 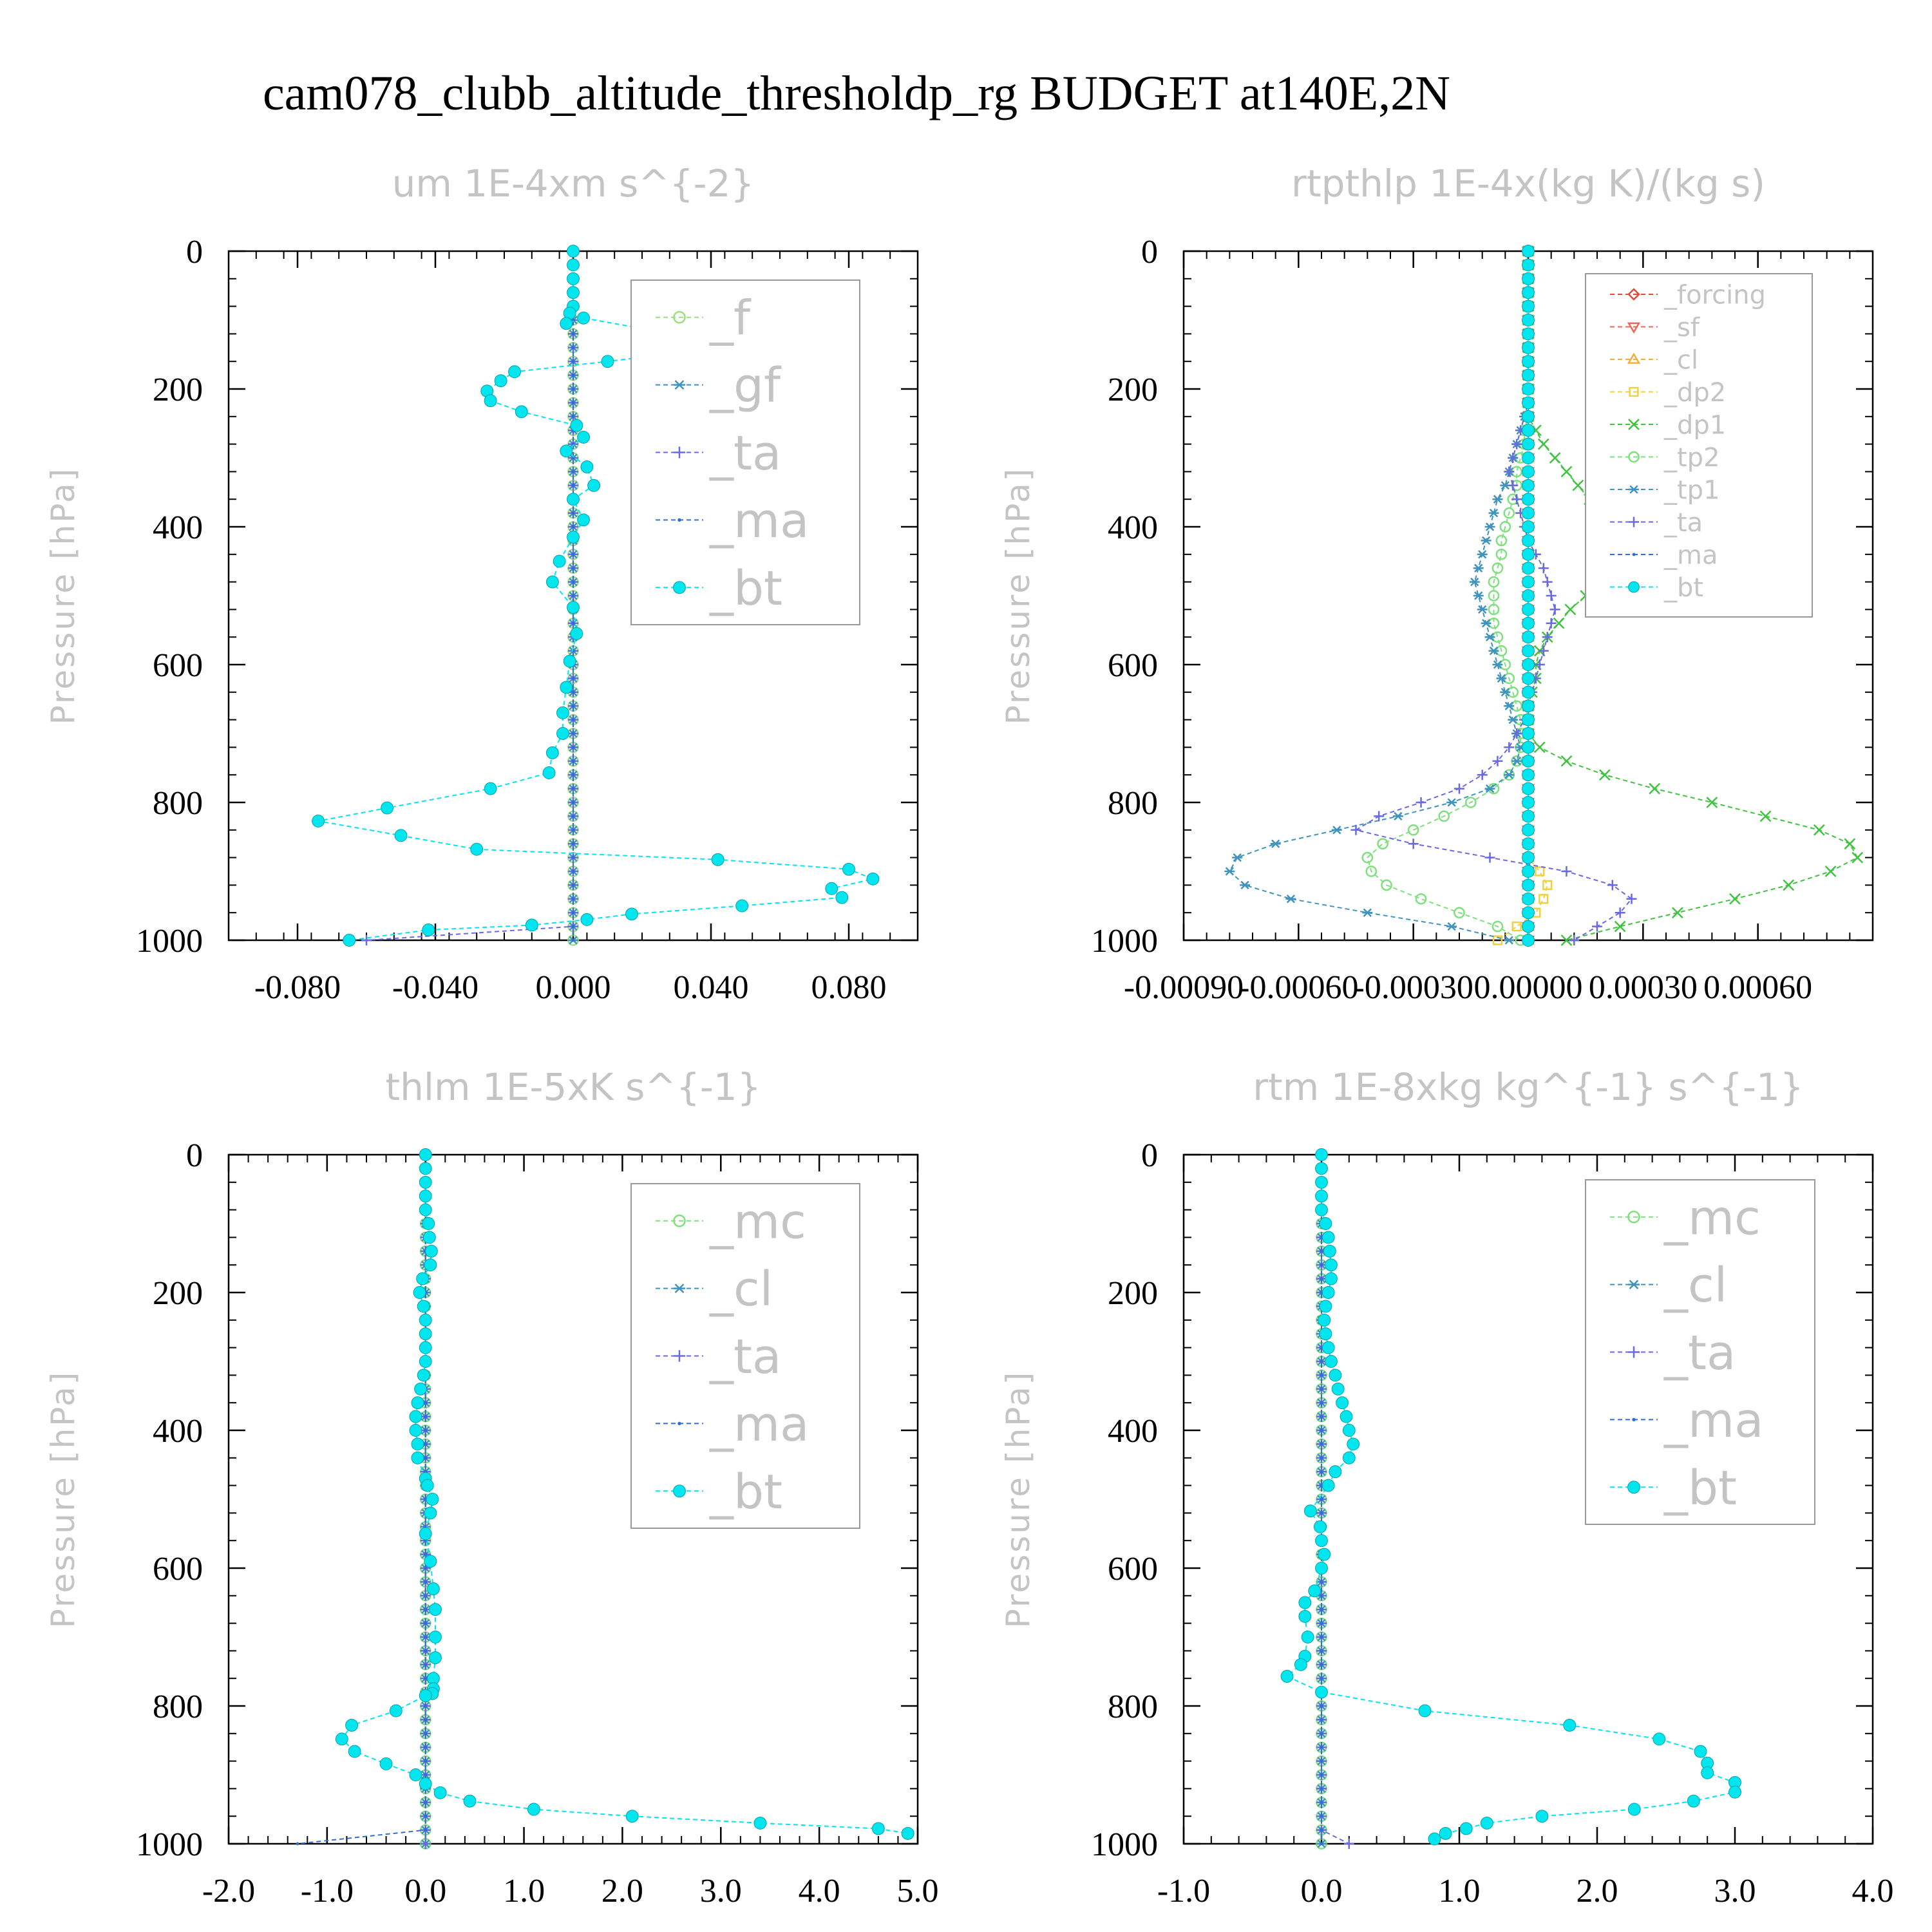 What do you see at coordinates (178, 665) in the screenshot?
I see `y-tick-label: 600` at bounding box center [178, 665].